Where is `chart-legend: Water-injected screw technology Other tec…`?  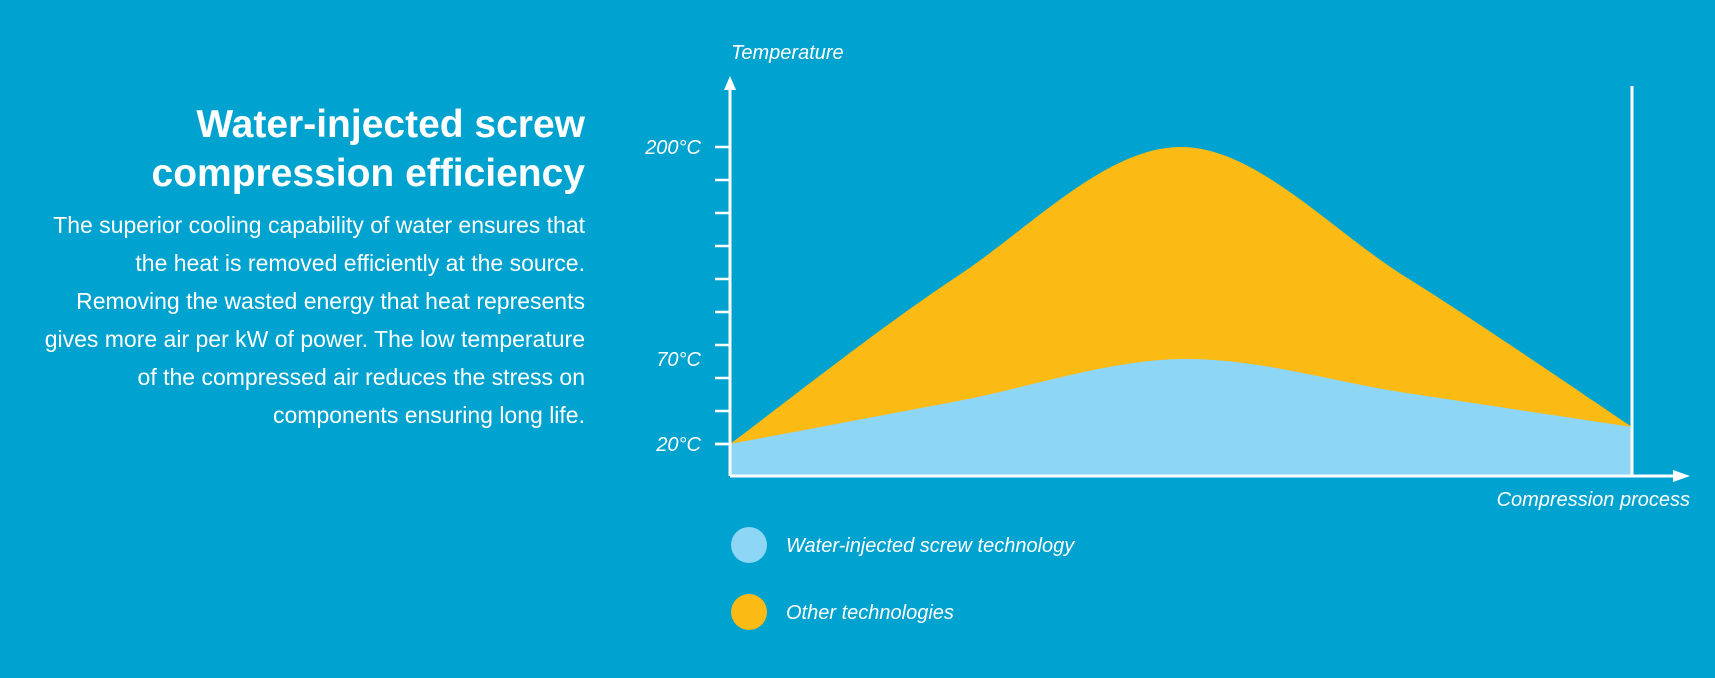 chart-legend: Water-injected screw technology Other tec… is located at coordinates (903, 578).